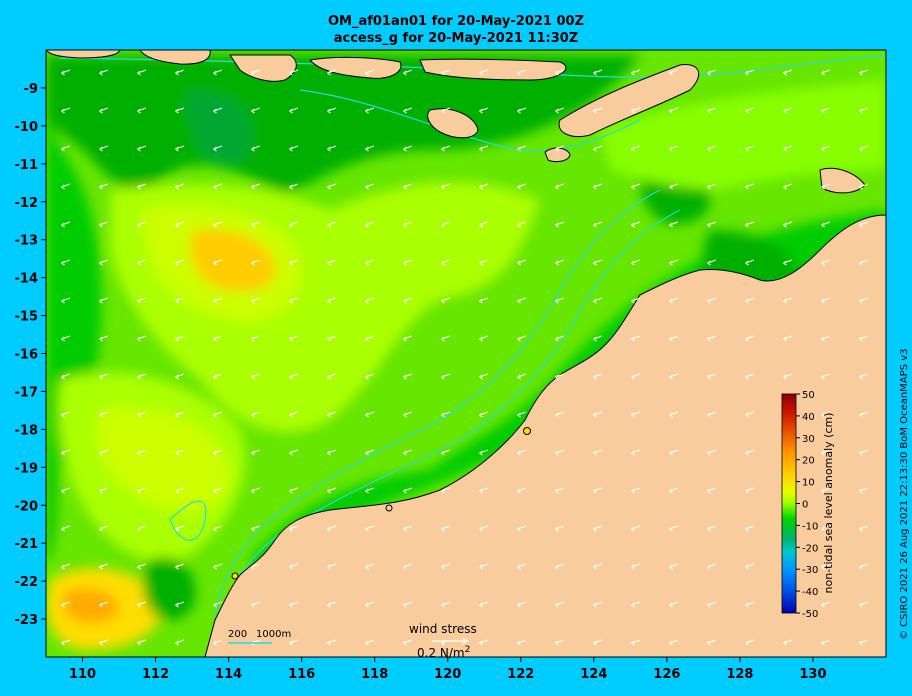 This screenshot has height=696, width=912. Describe the element at coordinates (448, 669) in the screenshot. I see `longitude-axis: 110 112 114 116 118 120 122 124 126 128 130` at that location.